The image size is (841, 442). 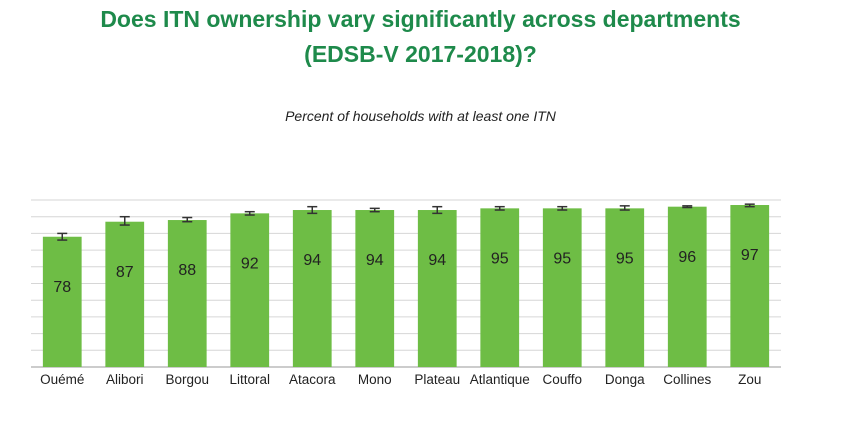 What do you see at coordinates (125, 272) in the screenshot?
I see `value-label: 87` at bounding box center [125, 272].